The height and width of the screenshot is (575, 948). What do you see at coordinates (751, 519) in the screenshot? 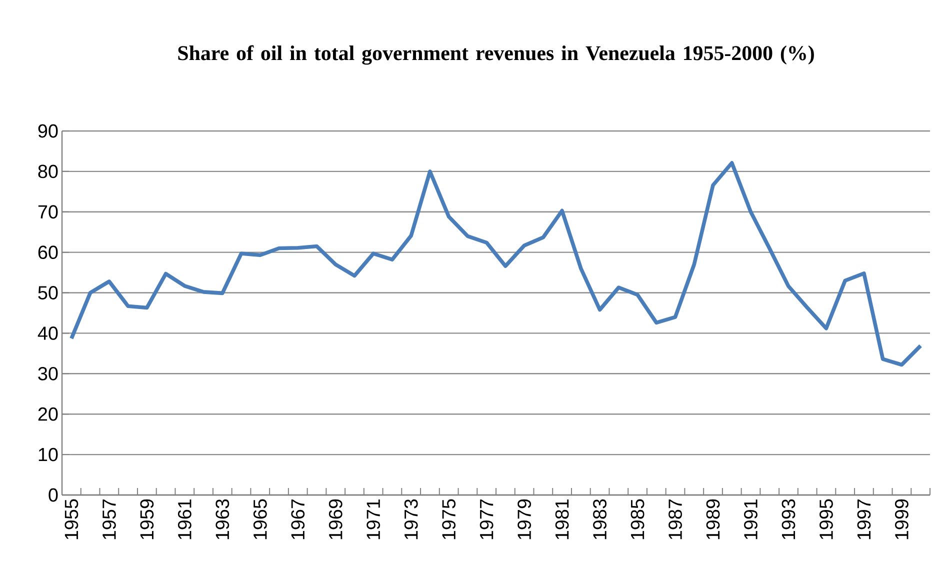
I see `x-tick-label: 1991` at bounding box center [751, 519].